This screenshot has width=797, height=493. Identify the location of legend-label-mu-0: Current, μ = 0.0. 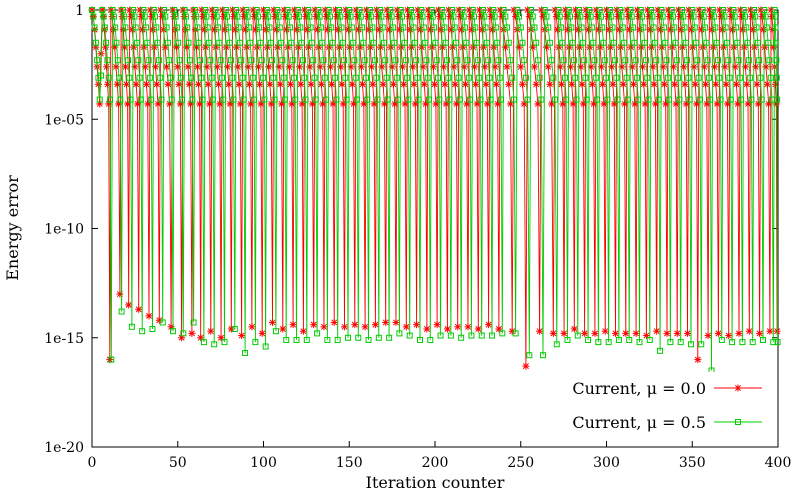
(639, 388).